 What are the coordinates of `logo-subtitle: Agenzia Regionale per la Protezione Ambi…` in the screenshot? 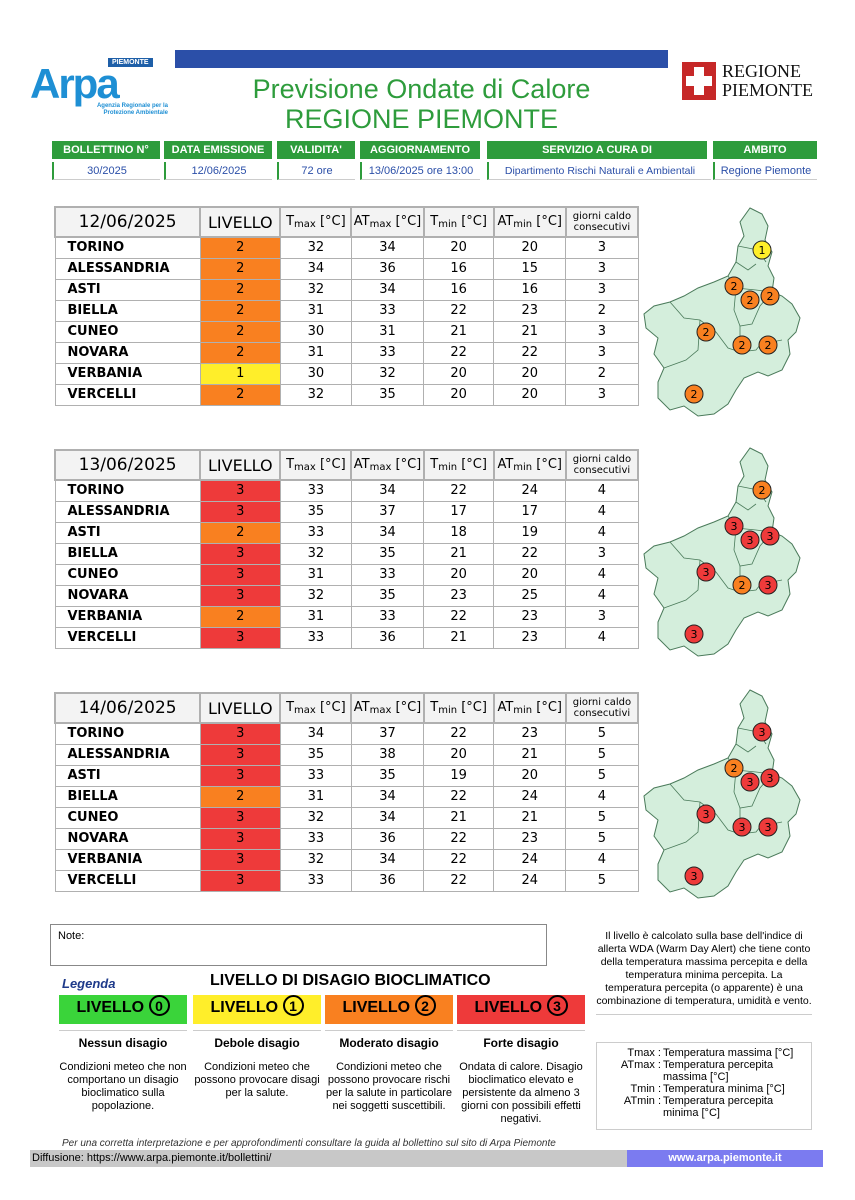 It's located at (132, 109).